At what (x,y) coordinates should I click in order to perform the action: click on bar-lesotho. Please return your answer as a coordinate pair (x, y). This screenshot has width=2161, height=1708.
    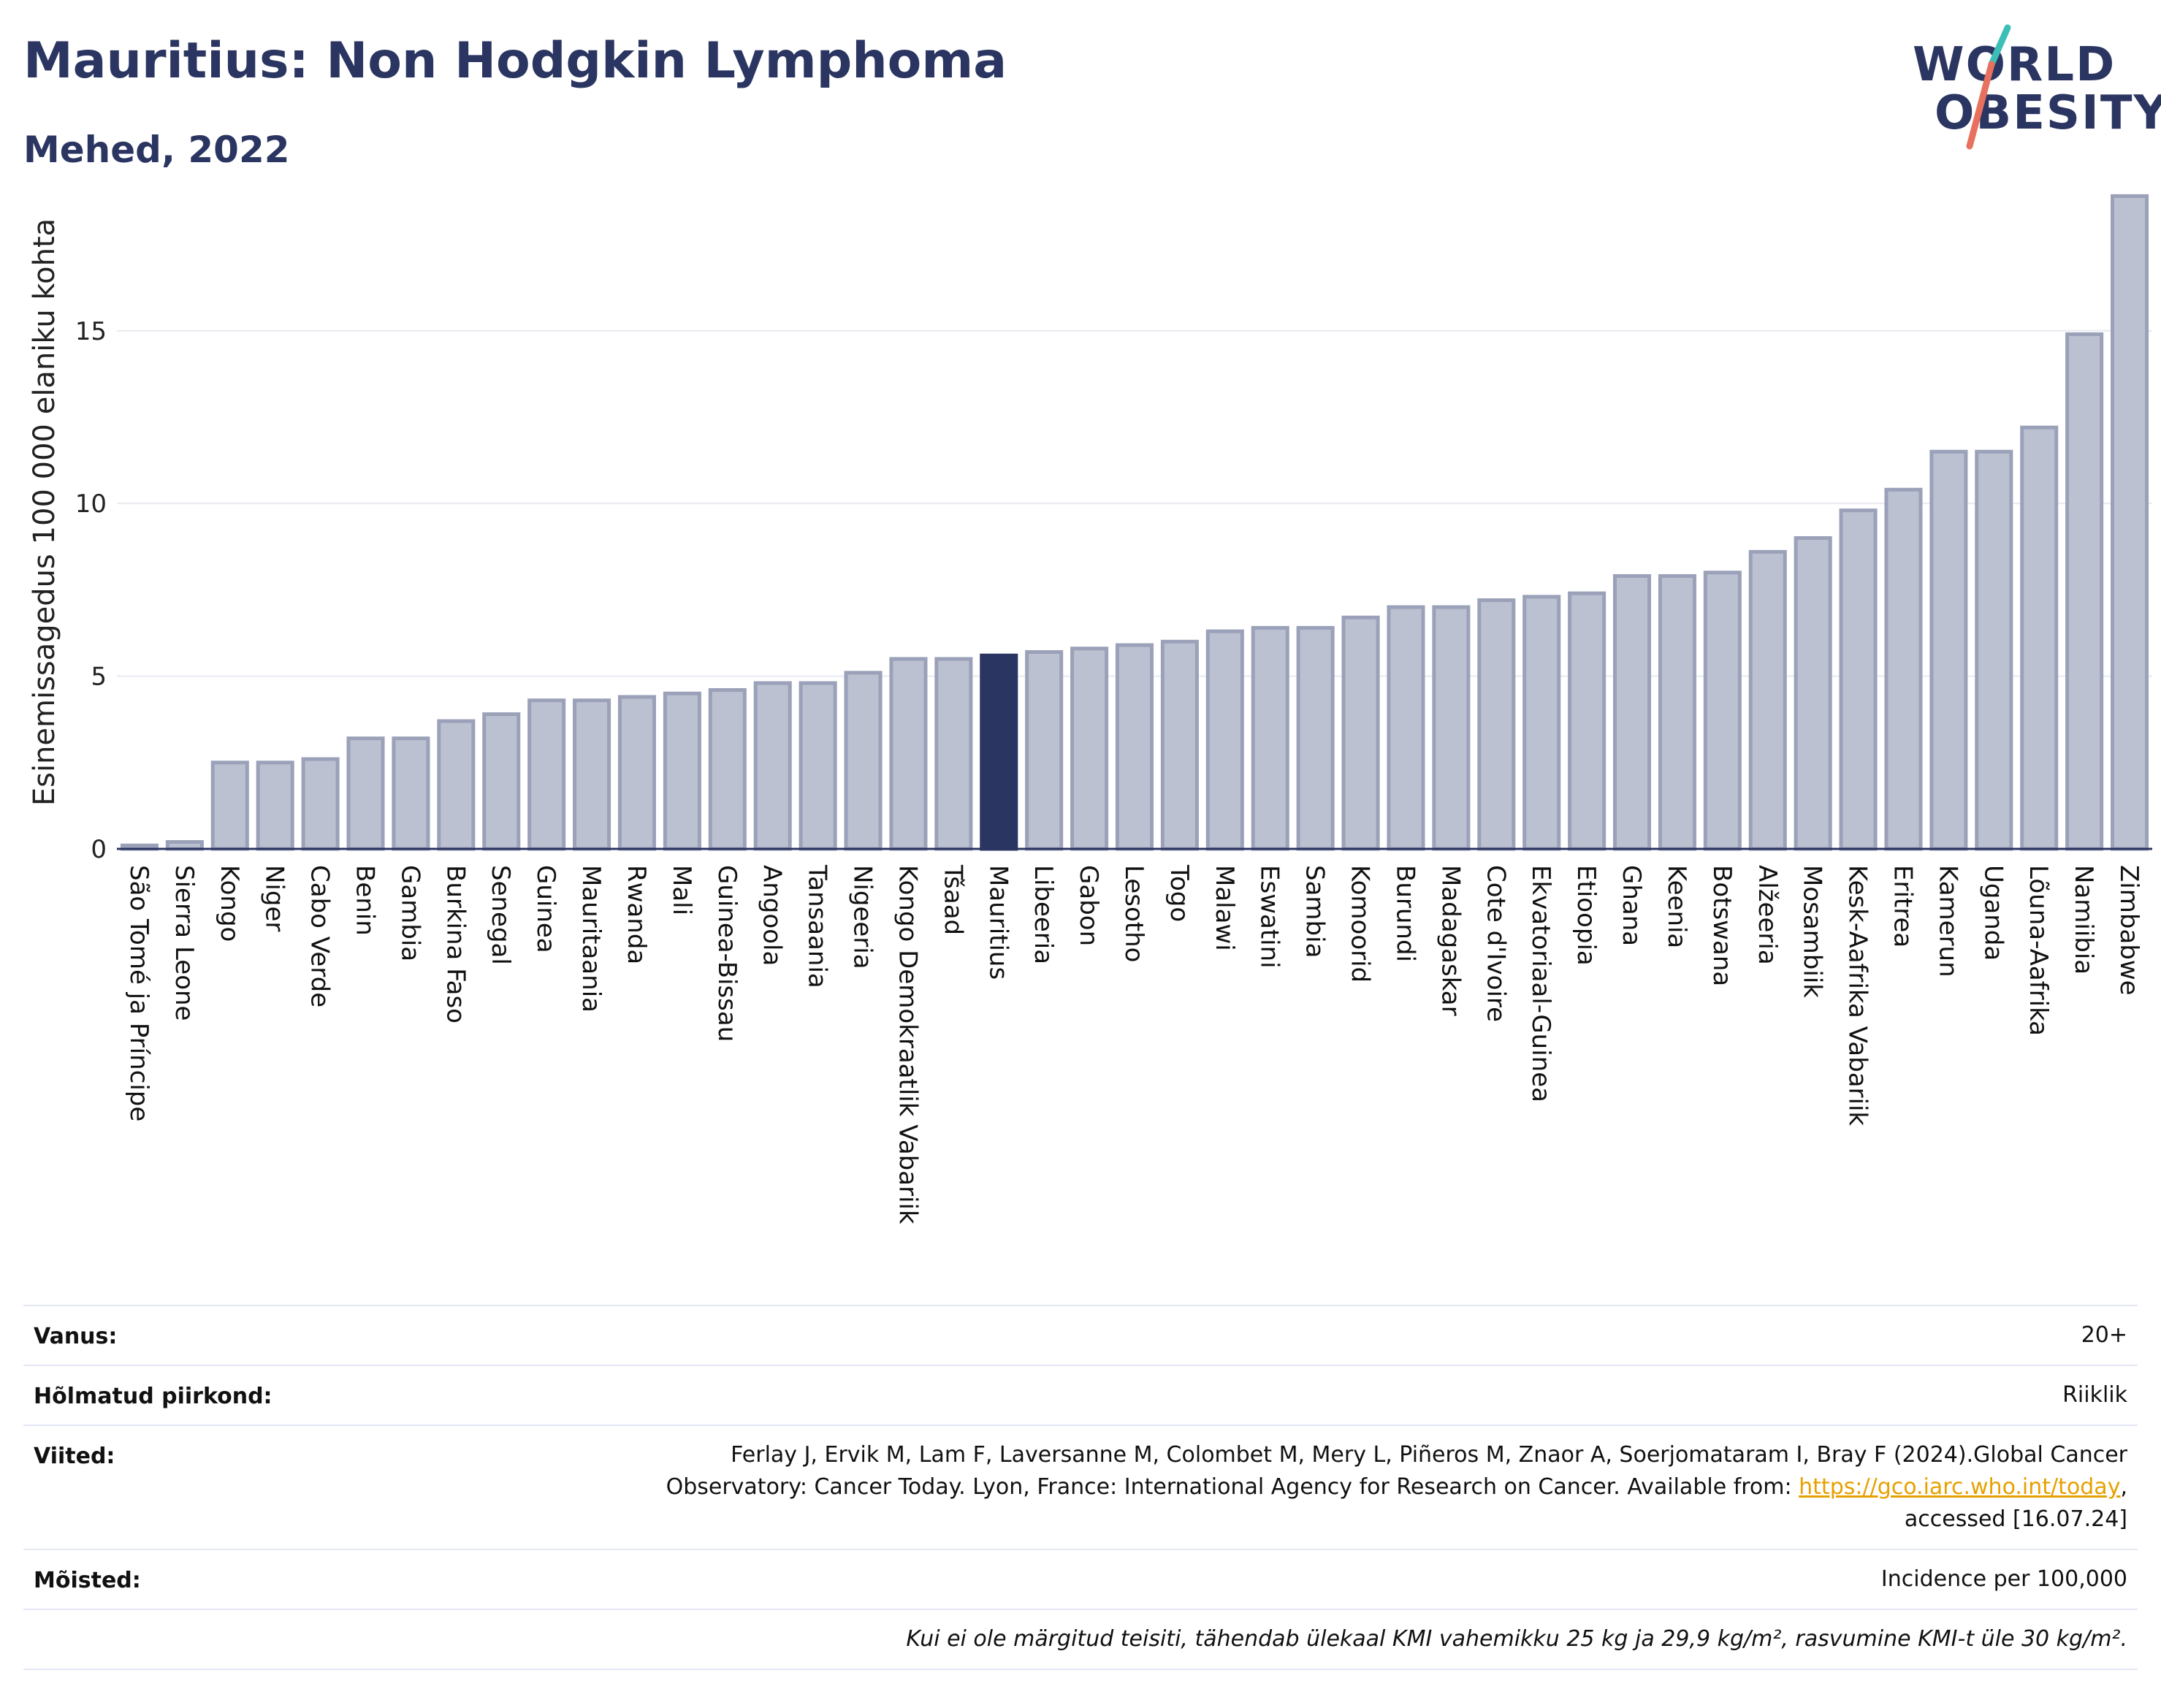
    Looking at the image, I should click on (1134, 747).